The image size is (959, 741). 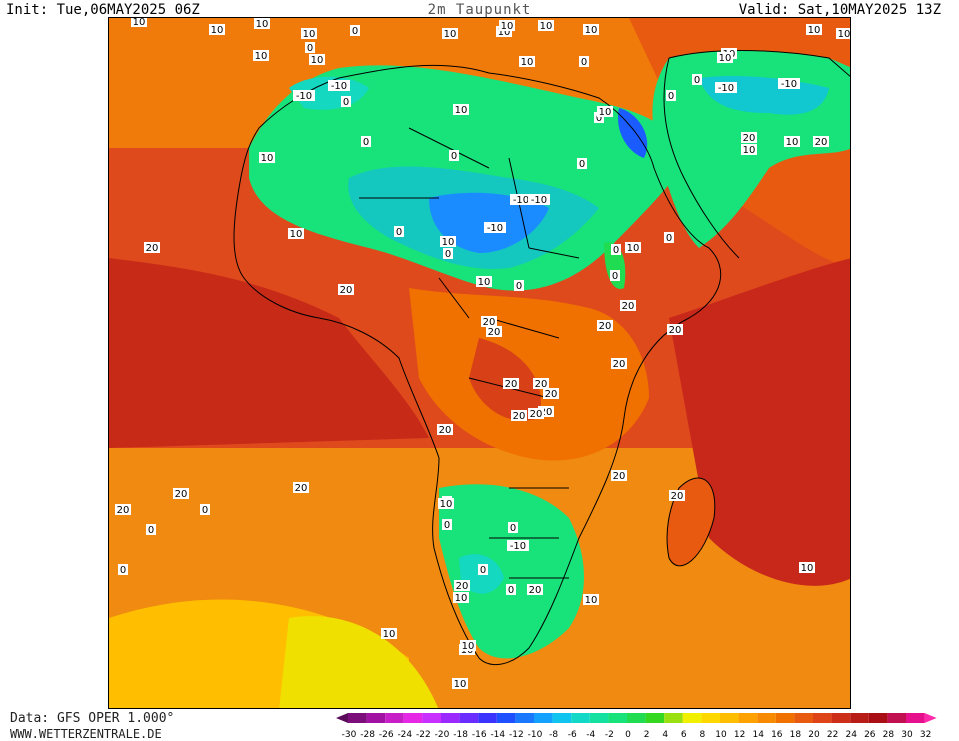 What do you see at coordinates (535, 735) in the screenshot?
I see `legend-tick-label: -10` at bounding box center [535, 735].